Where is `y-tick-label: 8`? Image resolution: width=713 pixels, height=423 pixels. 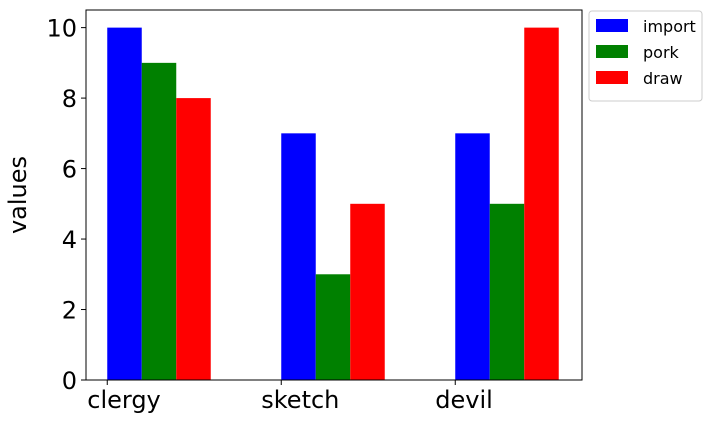 y-tick-label: 8 is located at coordinates (69, 99).